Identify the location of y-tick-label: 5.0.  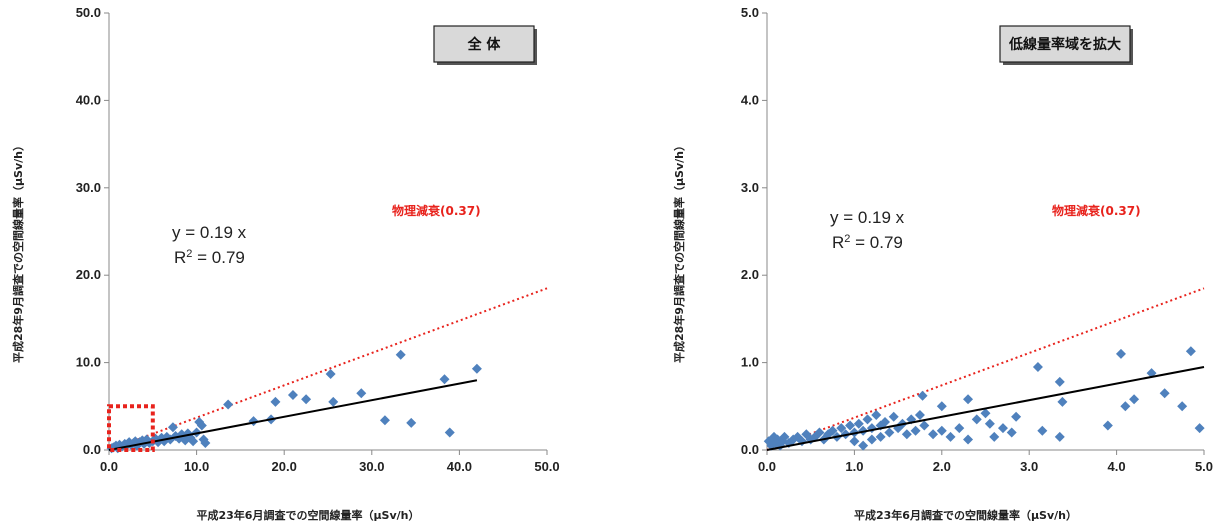
(750, 12).